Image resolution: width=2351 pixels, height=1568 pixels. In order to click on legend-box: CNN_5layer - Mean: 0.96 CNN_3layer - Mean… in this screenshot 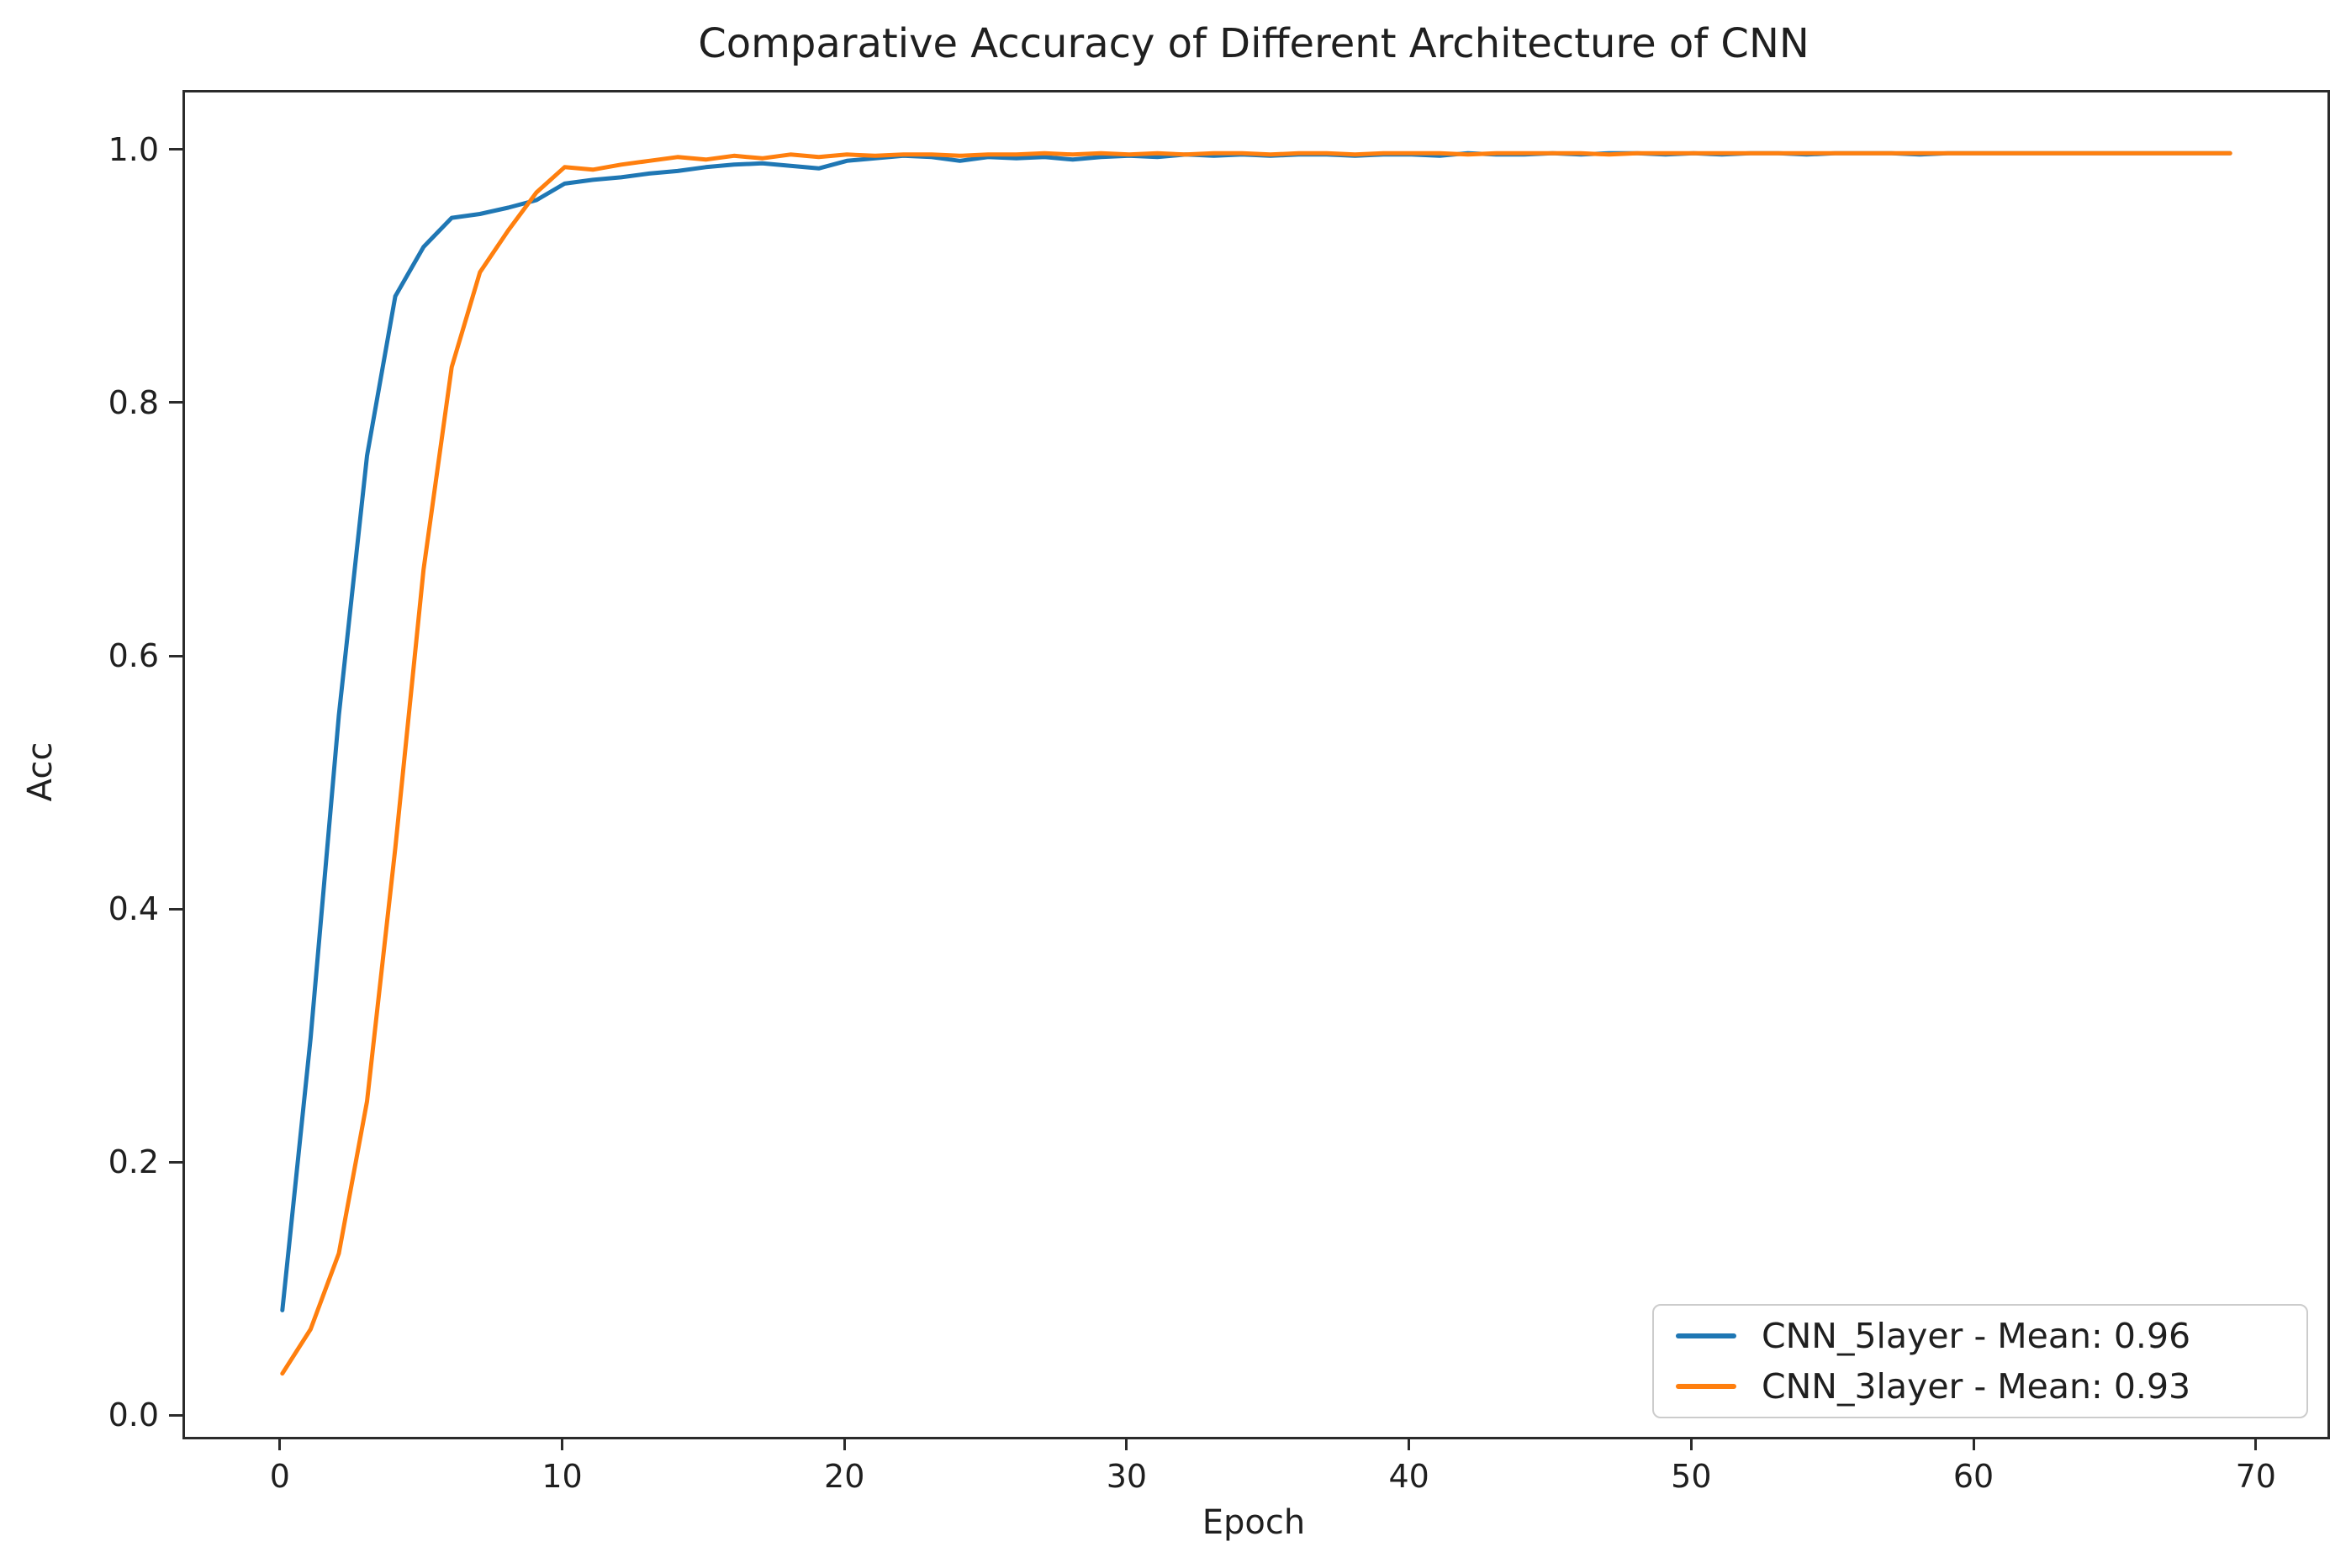, I will do `click(1980, 1361)`.